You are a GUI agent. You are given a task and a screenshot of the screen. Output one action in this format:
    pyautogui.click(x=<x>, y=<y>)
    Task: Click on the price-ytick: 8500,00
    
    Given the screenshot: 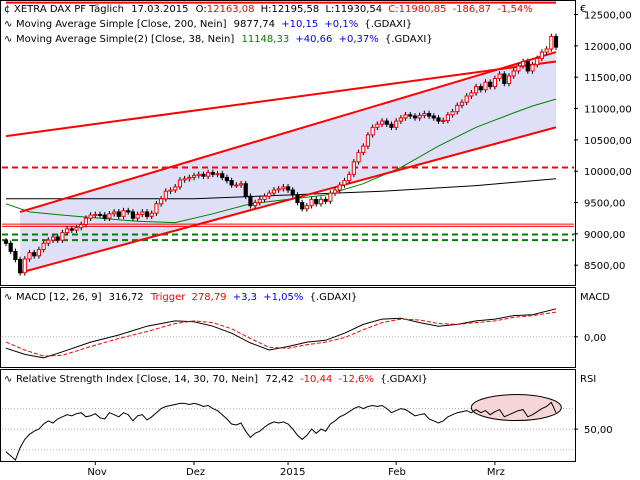 What is the action you would take?
    pyautogui.click(x=604, y=266)
    